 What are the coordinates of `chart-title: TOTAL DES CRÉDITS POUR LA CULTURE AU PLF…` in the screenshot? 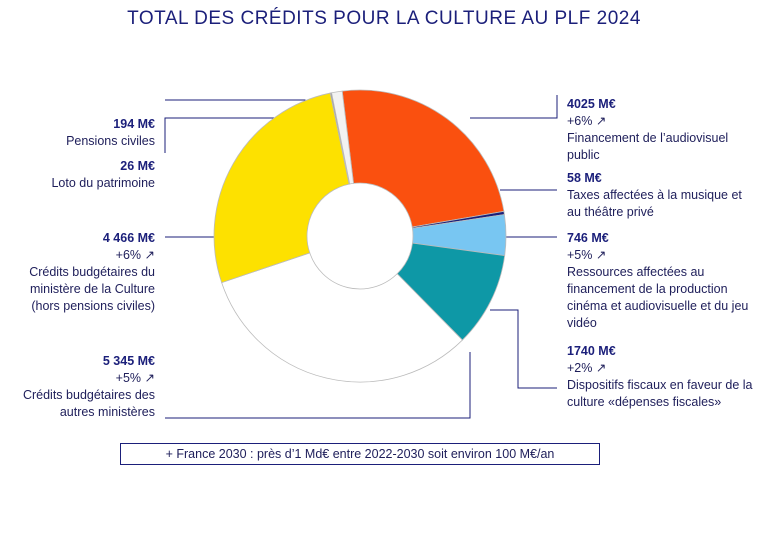 It's located at (384, 18).